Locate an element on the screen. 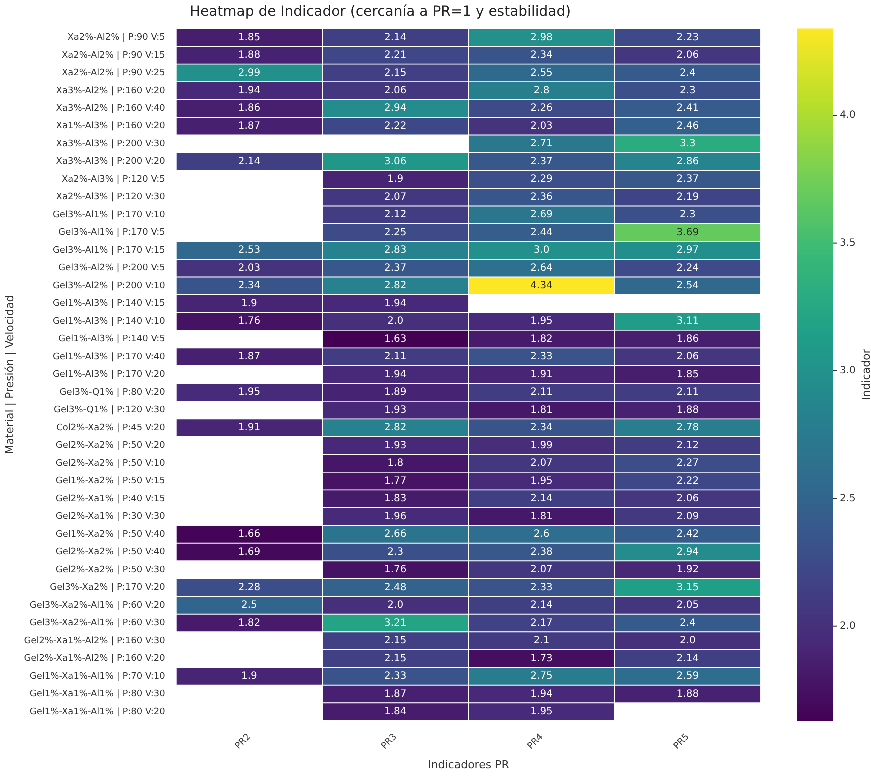  y-tick-label: Xa3%-Al2% | P:160 V:40 is located at coordinates (111, 109).